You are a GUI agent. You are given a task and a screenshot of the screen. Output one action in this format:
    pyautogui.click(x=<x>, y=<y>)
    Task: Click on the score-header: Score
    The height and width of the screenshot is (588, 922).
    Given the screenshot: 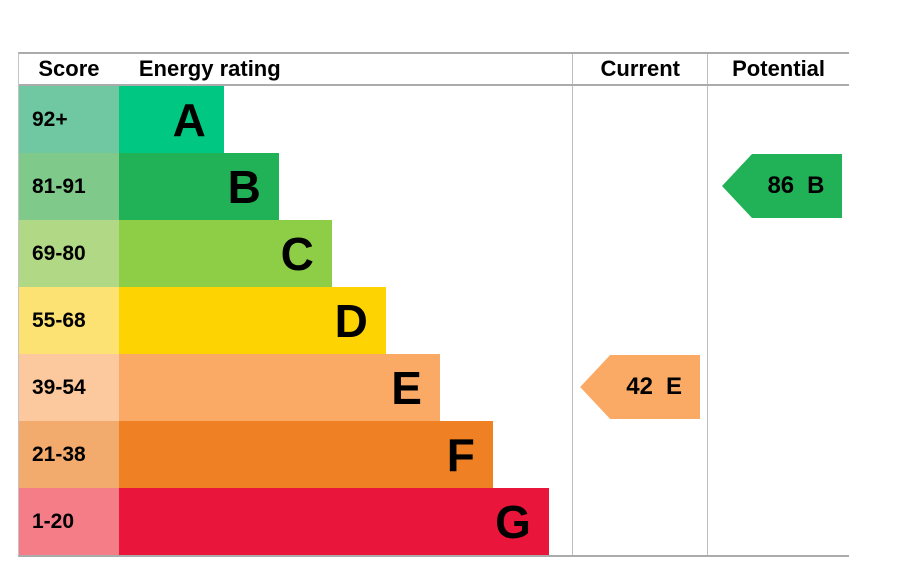 What is the action you would take?
    pyautogui.click(x=69, y=68)
    